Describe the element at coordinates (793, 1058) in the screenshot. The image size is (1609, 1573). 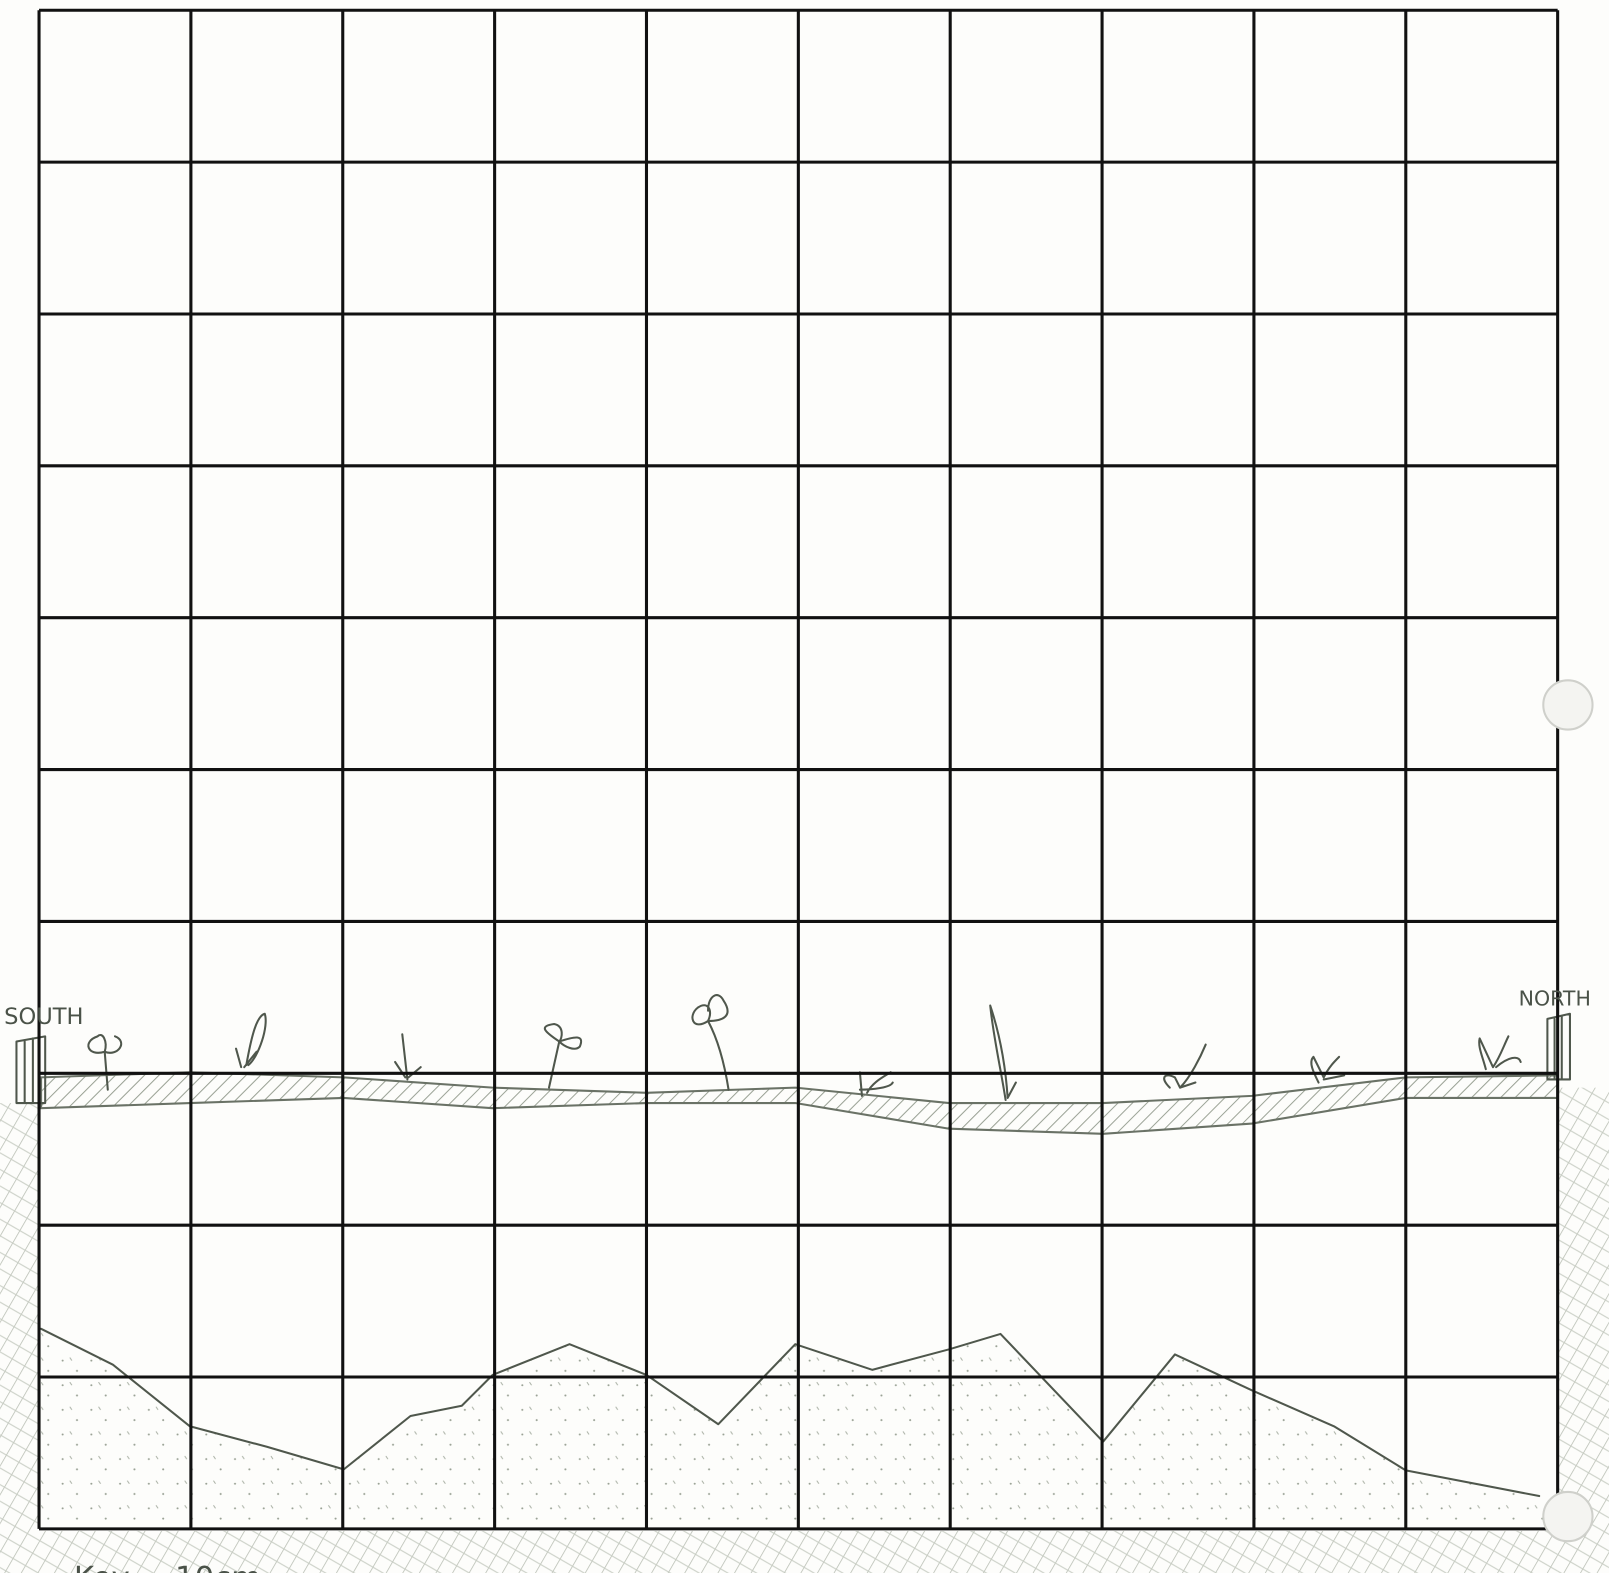
I see `end-posts` at that location.